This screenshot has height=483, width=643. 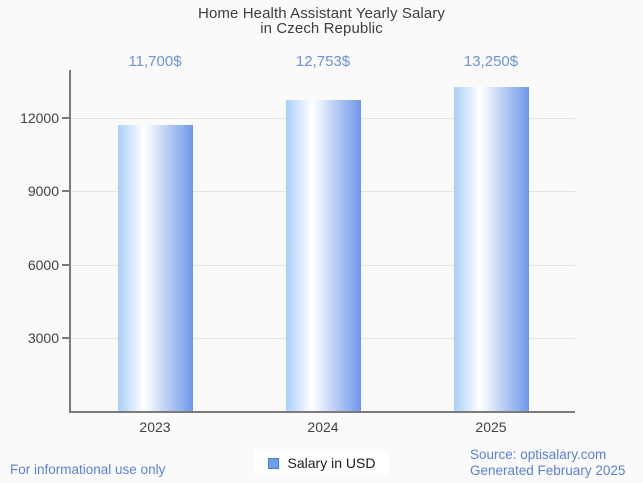 What do you see at coordinates (323, 61) in the screenshot?
I see `bar-value-label-2024: 12,753$` at bounding box center [323, 61].